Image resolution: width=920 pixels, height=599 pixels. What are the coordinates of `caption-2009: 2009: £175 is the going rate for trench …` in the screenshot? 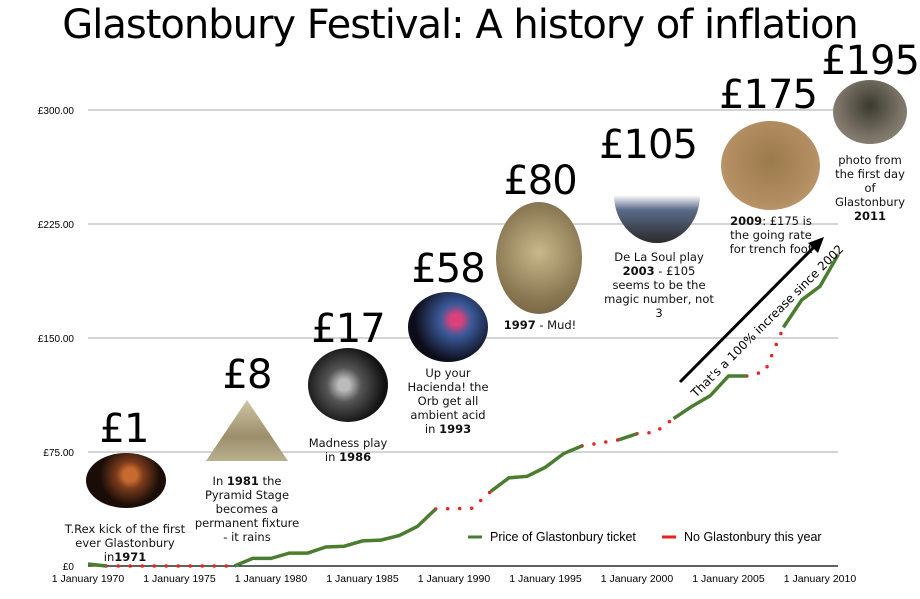 It's located at (771, 235).